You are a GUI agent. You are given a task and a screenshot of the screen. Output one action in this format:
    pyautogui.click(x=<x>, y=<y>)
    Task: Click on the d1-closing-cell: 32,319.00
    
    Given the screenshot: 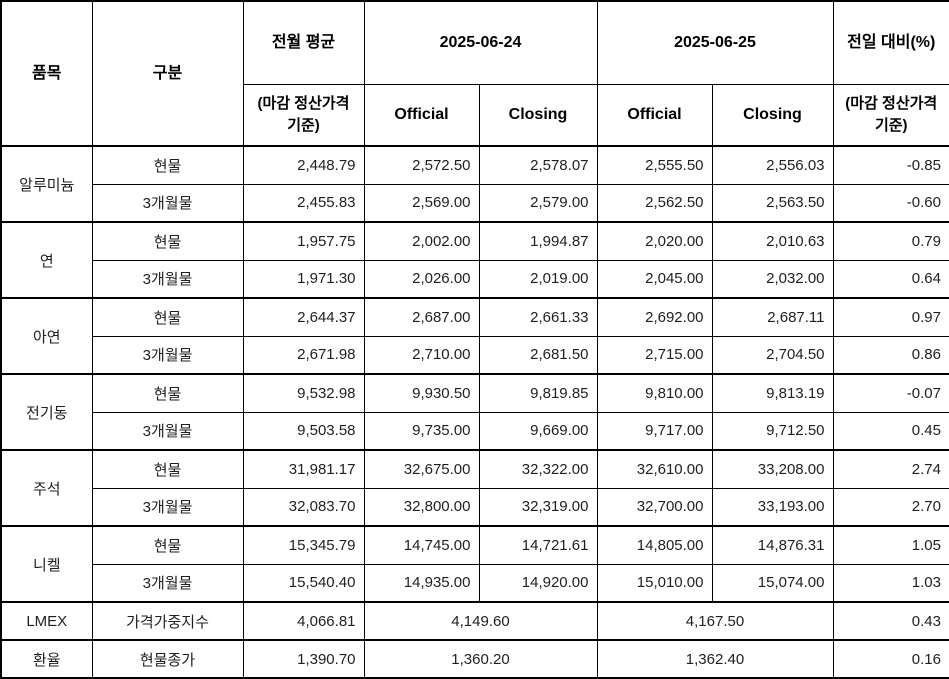 What is the action you would take?
    pyautogui.click(x=538, y=507)
    